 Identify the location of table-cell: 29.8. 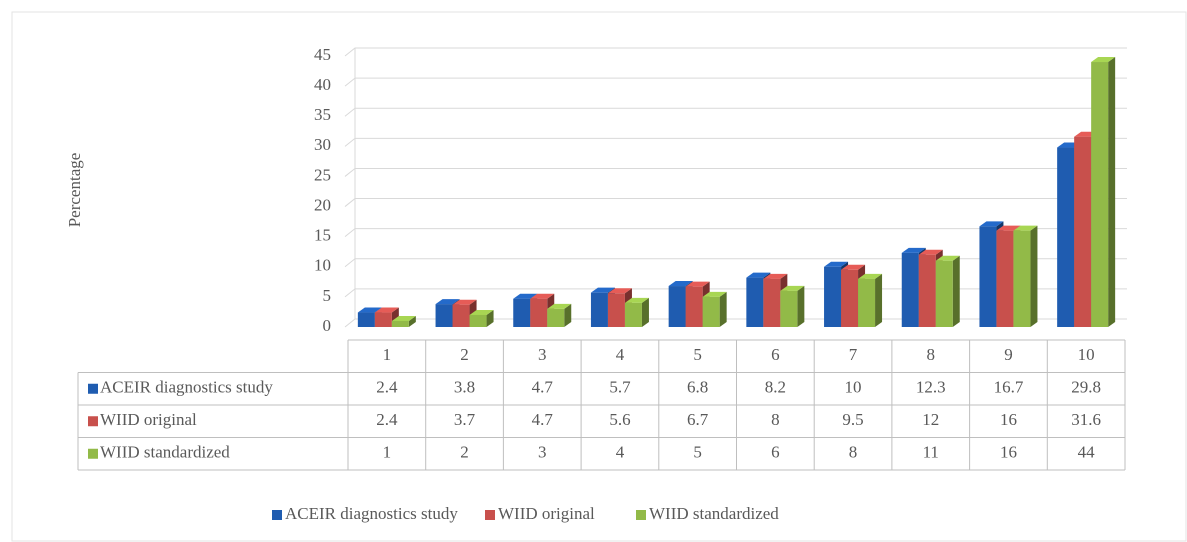
(1086, 387).